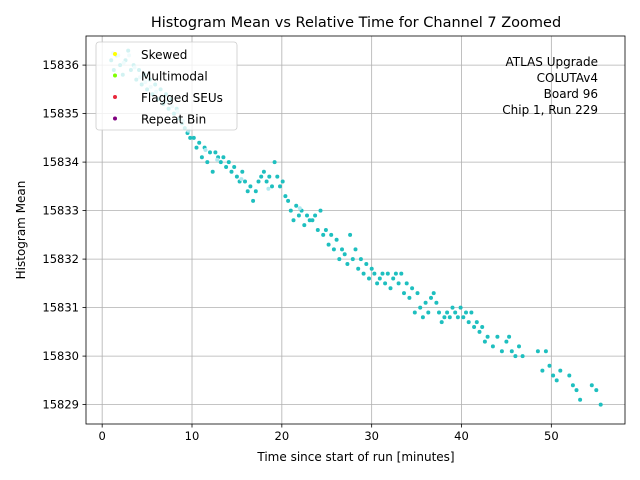 This screenshot has width=640, height=480. I want to click on y-tick-label: 15833, so click(60, 211).